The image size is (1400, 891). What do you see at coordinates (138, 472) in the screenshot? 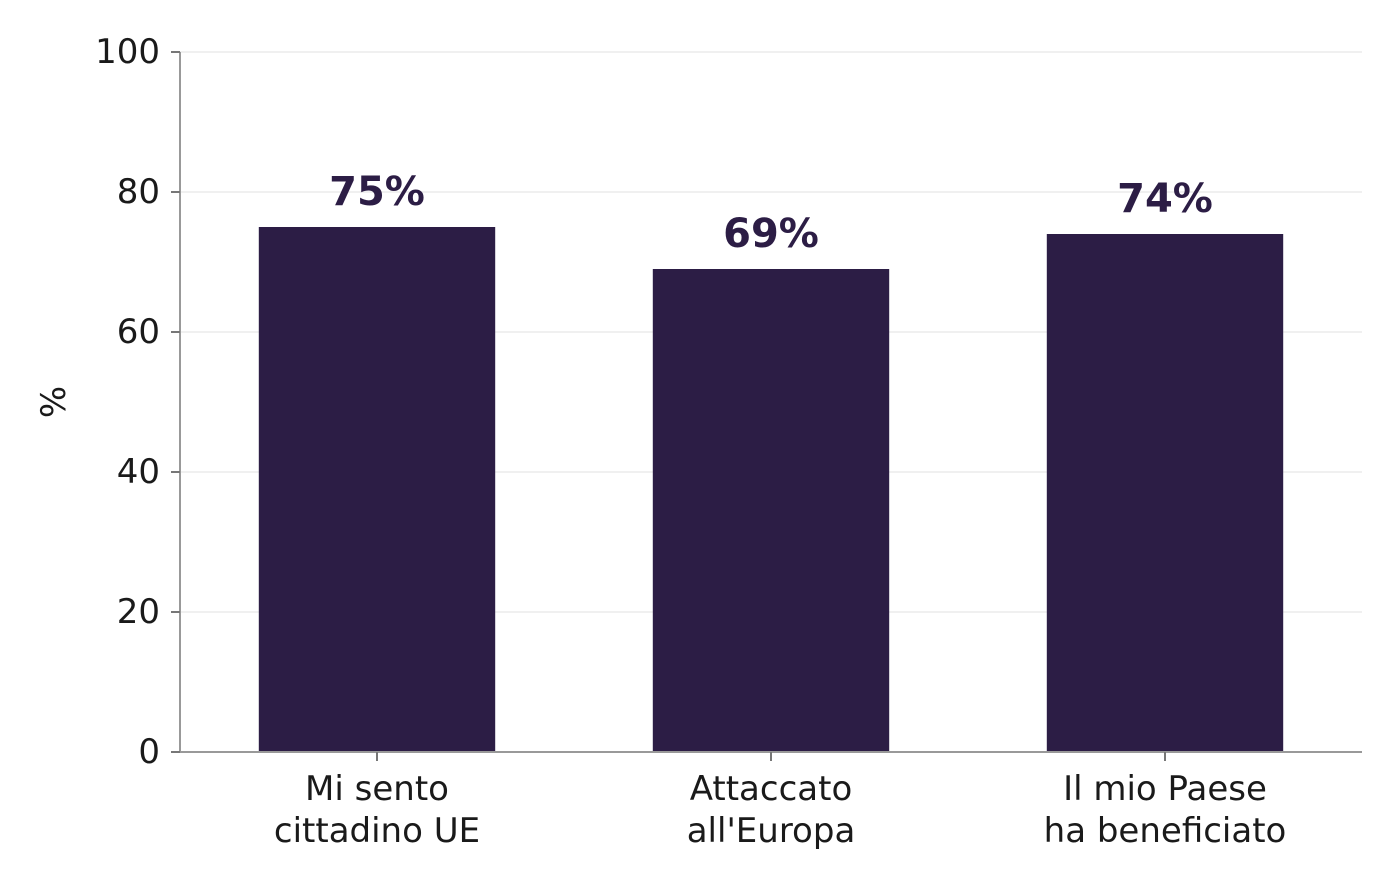
I see `y-tick-label: 40` at bounding box center [138, 472].